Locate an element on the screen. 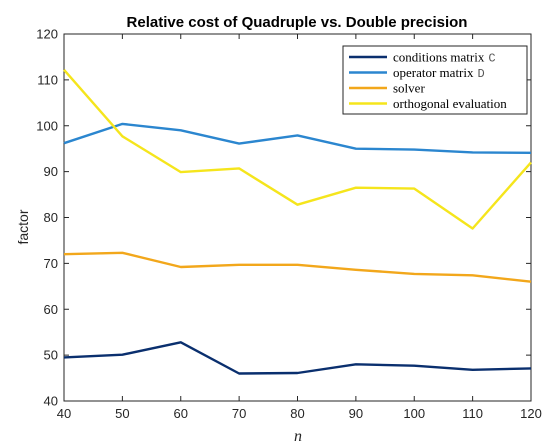  y-tick-label: 100 is located at coordinates (47, 125).